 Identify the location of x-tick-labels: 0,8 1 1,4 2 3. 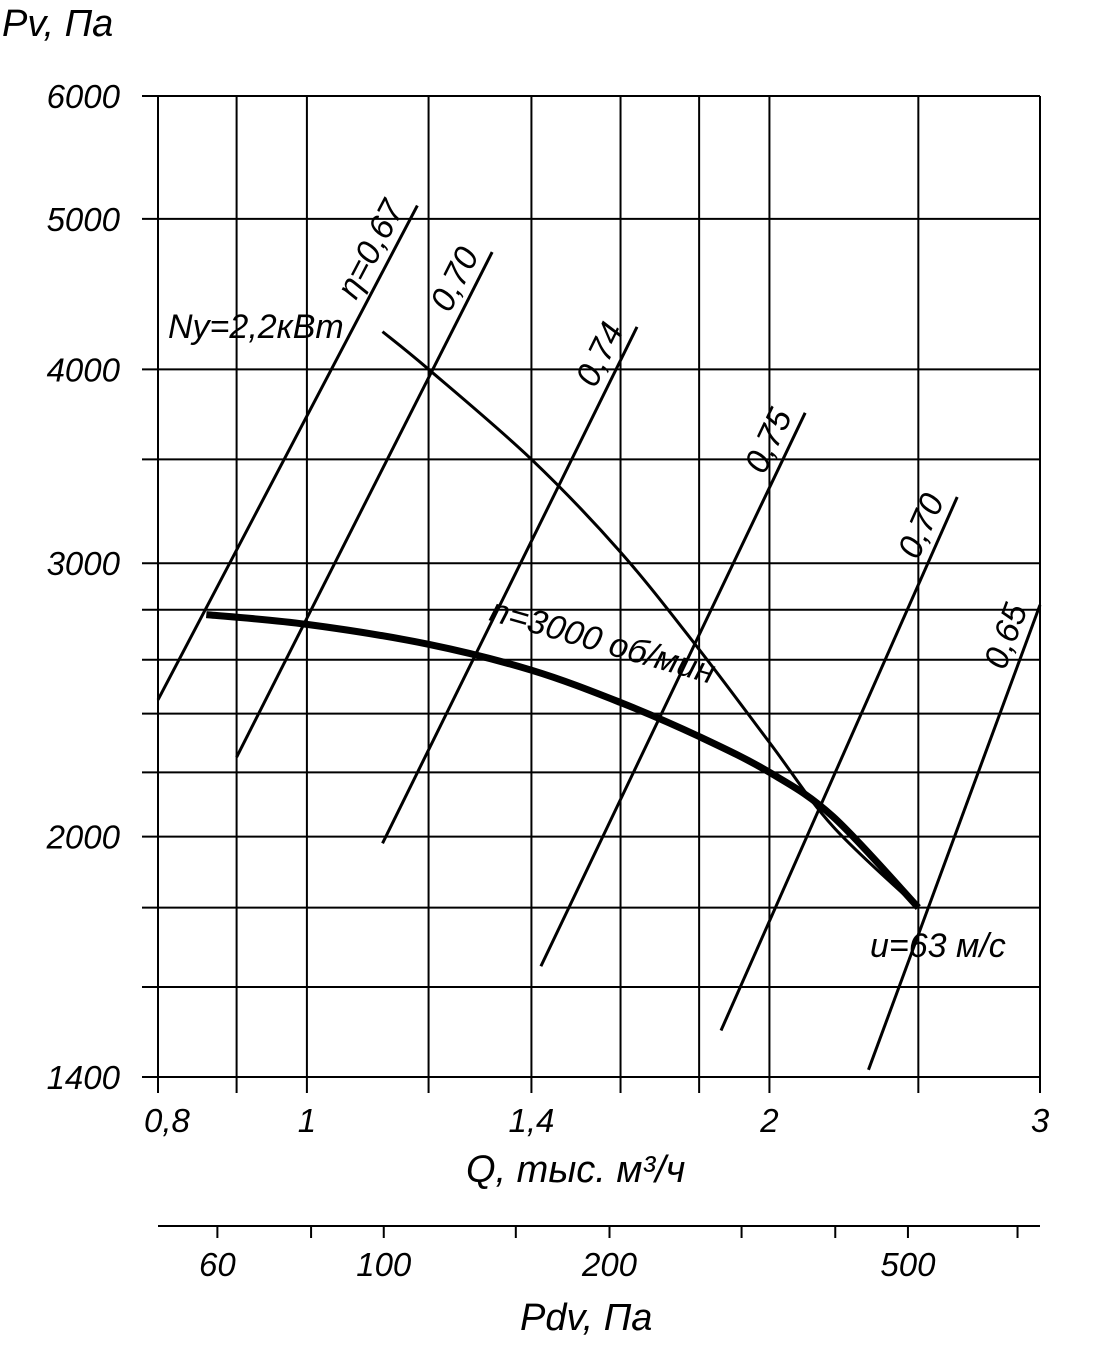
(597, 1120).